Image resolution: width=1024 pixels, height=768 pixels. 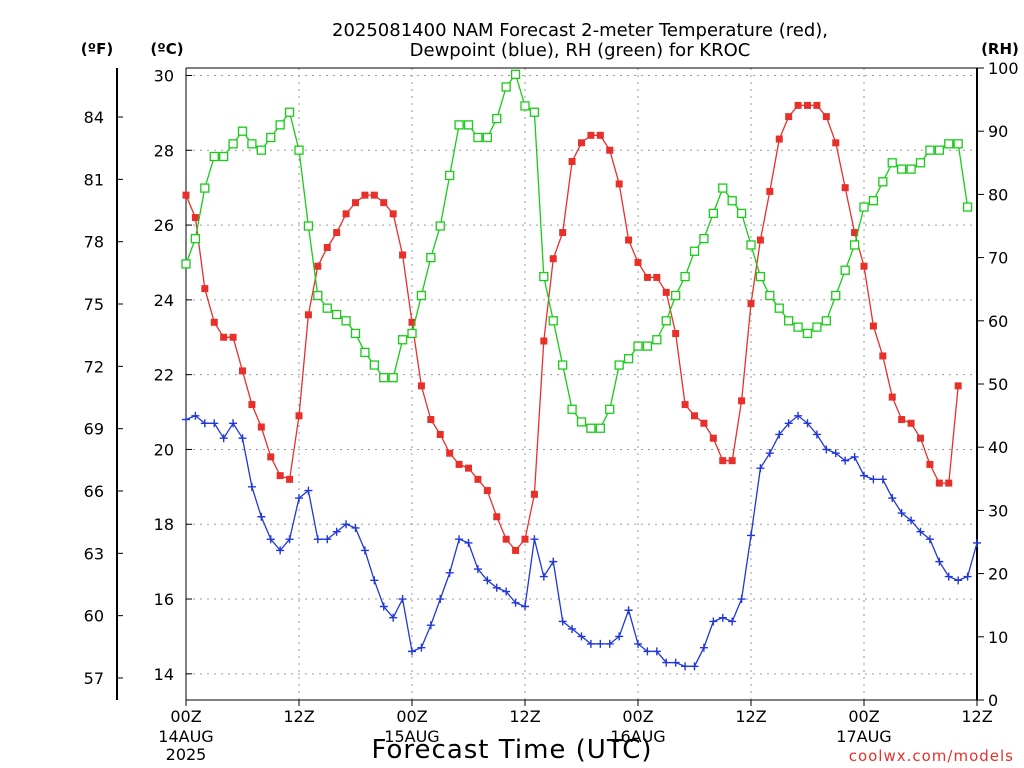 I want to click on fahrenheit-tick-label: 63, so click(x=94, y=553).